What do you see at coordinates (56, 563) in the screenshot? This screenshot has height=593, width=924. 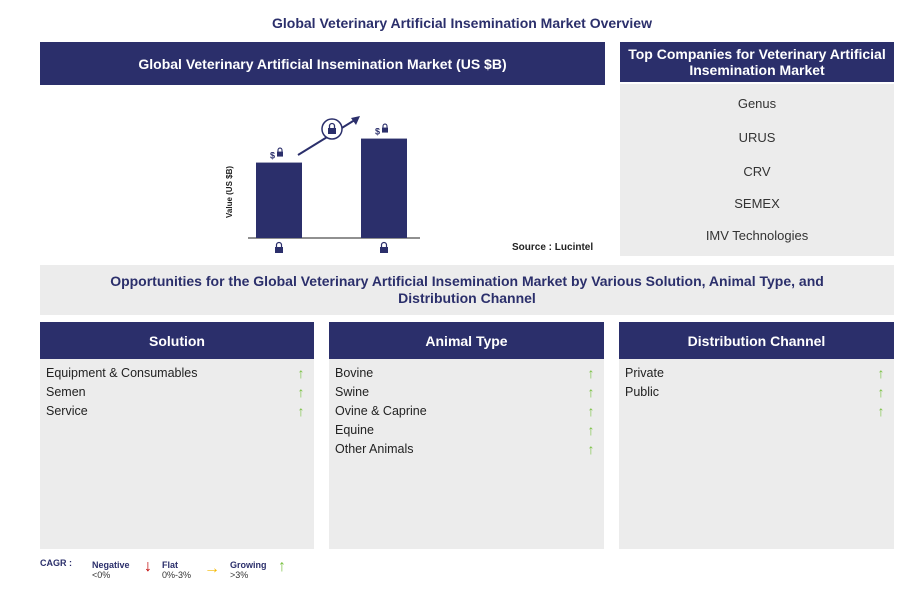 I see `cagr-label: CAGR :` at bounding box center [56, 563].